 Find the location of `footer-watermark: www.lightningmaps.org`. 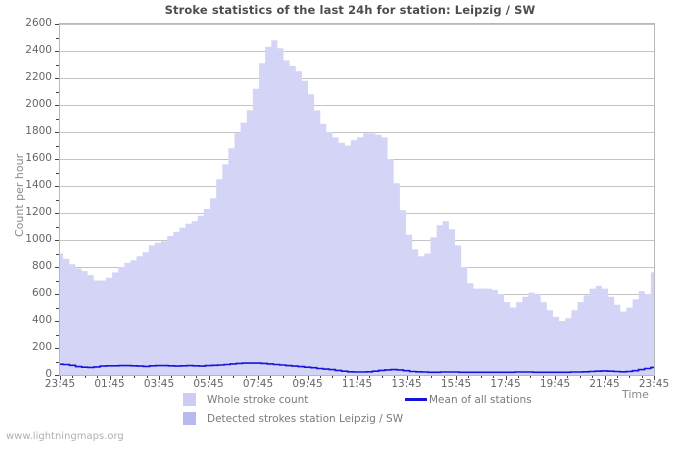

footer-watermark: www.lightningmaps.org is located at coordinates (65, 436).